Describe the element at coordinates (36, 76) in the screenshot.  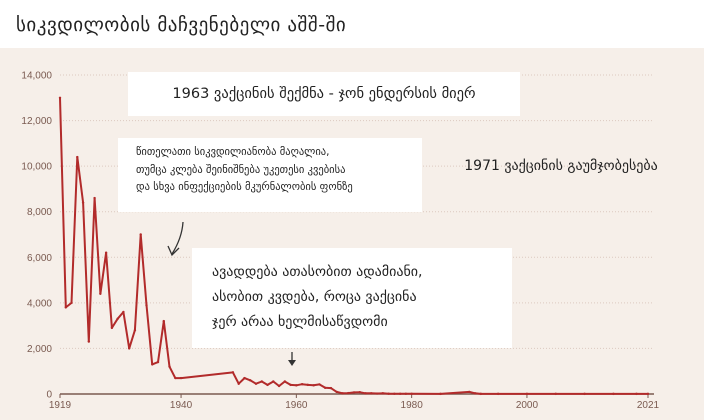
I see `y-tick-label: 14,000` at that location.